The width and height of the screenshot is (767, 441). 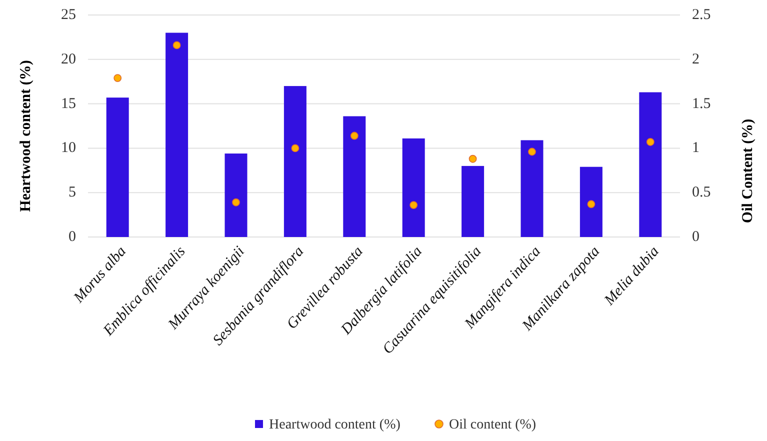 What do you see at coordinates (696, 237) in the screenshot?
I see `y2-tick-label: 0` at bounding box center [696, 237].